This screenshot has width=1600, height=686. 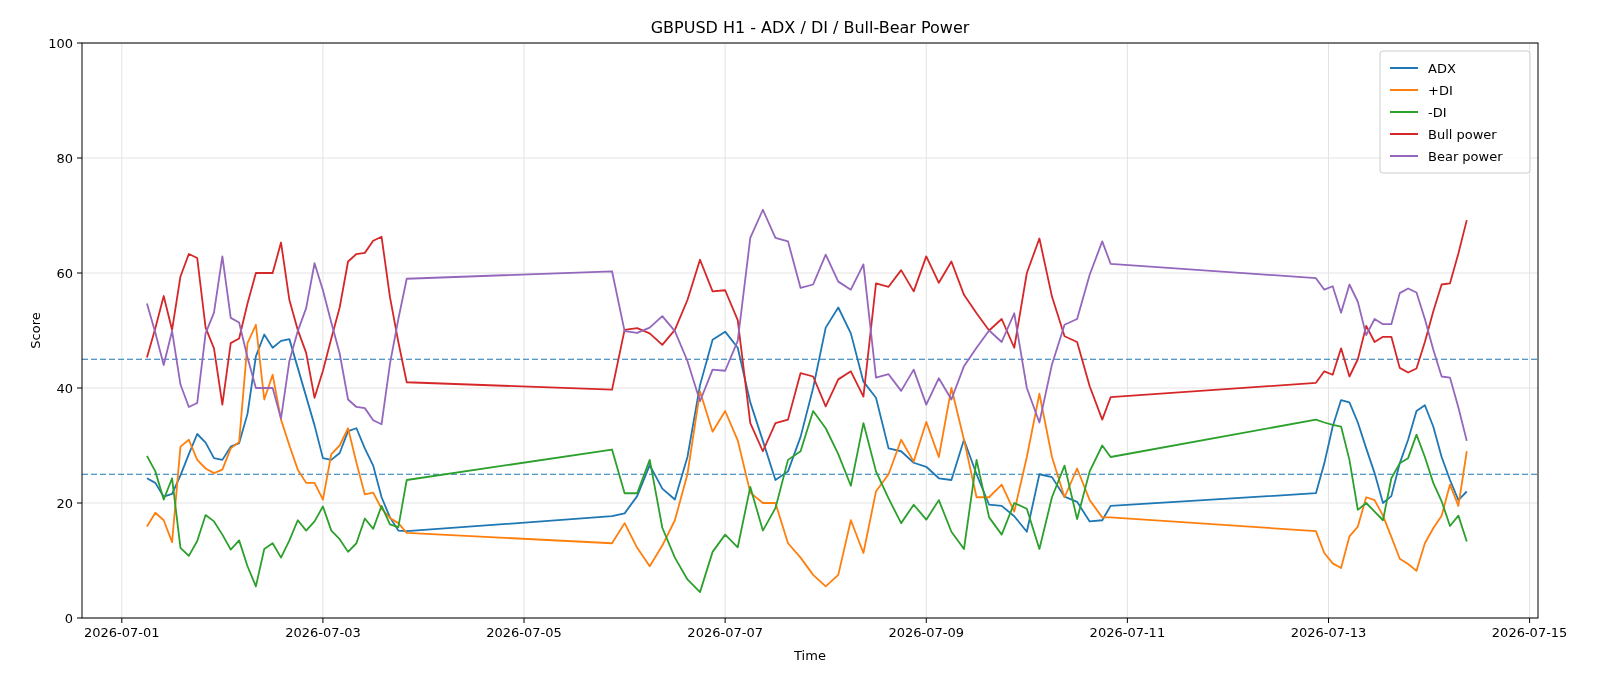 I want to click on y-tick-label: 60, so click(x=64, y=273).